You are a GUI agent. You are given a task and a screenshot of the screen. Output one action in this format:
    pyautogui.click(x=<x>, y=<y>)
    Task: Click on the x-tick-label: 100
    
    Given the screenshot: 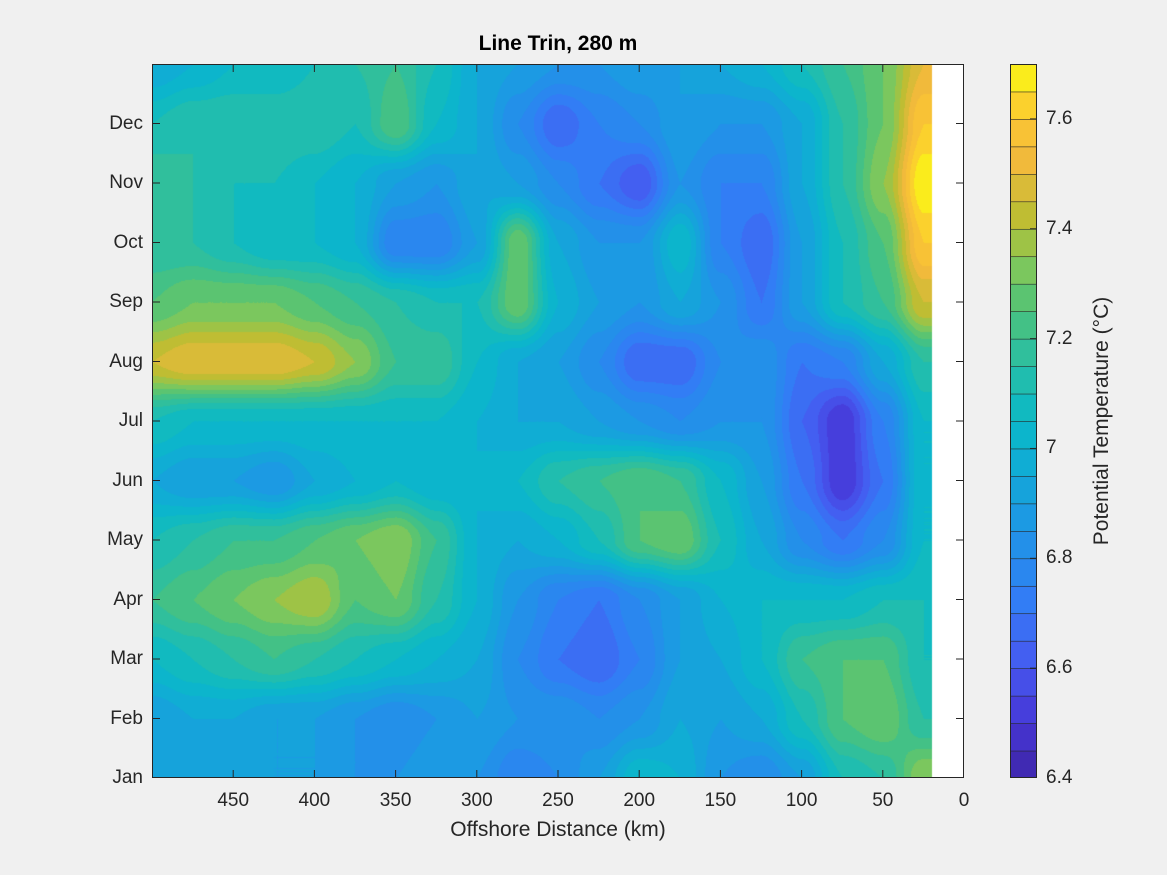 What is the action you would take?
    pyautogui.click(x=801, y=800)
    